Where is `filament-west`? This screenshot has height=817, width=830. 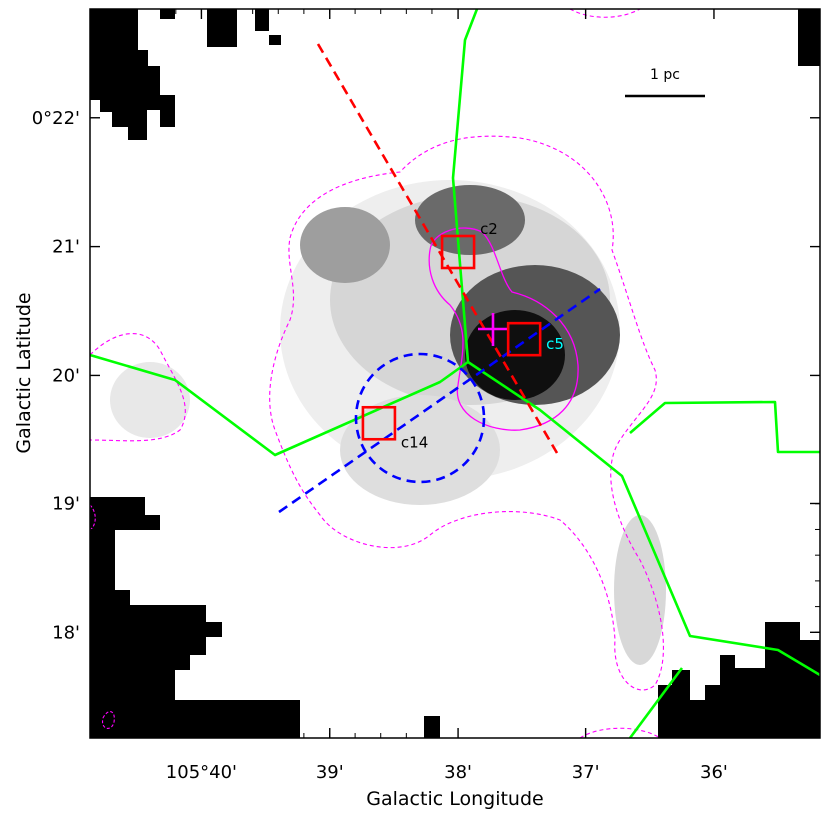 filament-west is located at coordinates (279, 405).